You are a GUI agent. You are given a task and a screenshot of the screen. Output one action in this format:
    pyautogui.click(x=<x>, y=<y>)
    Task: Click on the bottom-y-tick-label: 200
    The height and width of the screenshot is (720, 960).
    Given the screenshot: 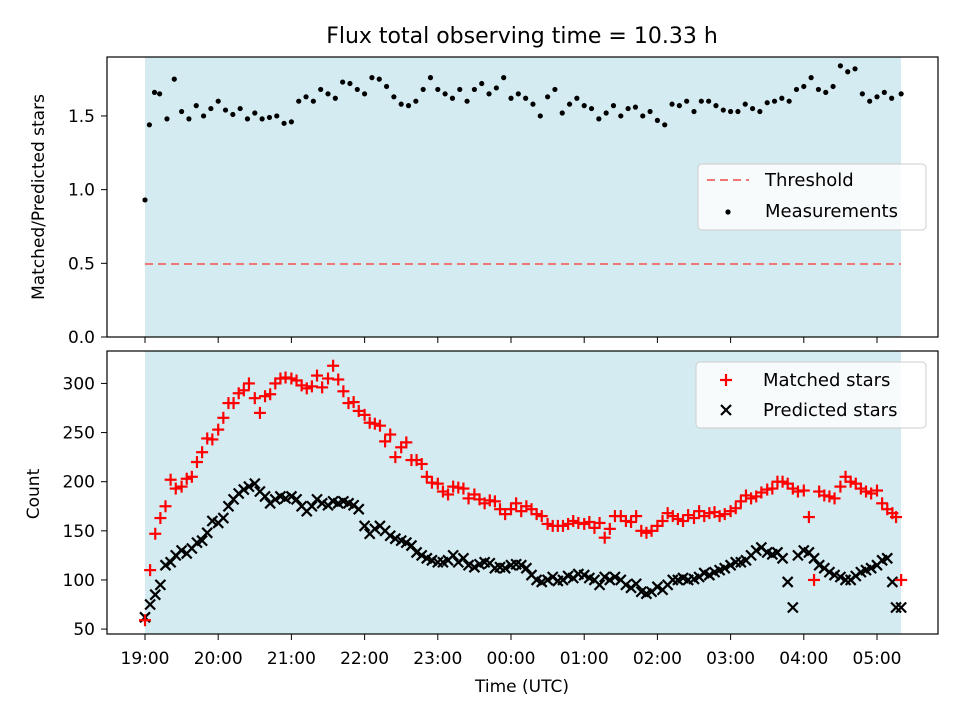 What is the action you would take?
    pyautogui.click(x=79, y=483)
    